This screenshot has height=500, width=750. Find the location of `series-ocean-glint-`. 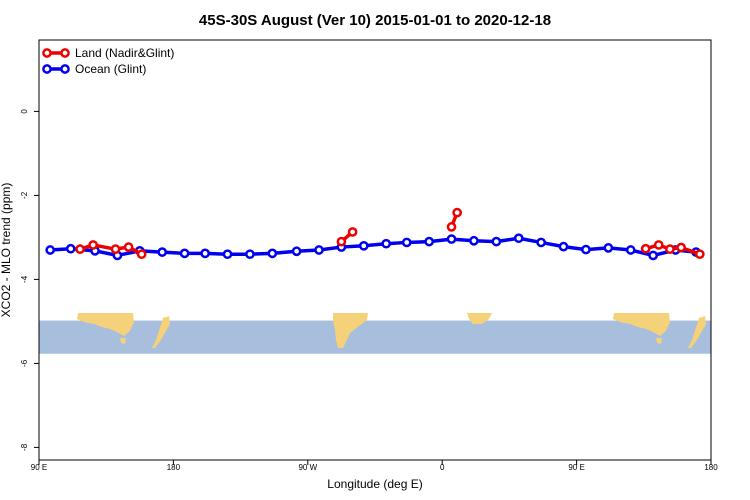

series-ocean-glint- is located at coordinates (373, 247).